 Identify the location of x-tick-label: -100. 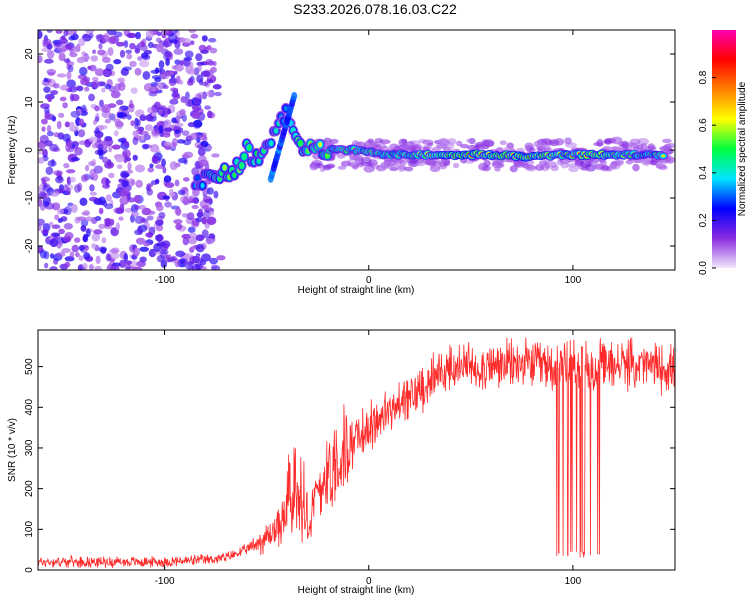
(165, 581).